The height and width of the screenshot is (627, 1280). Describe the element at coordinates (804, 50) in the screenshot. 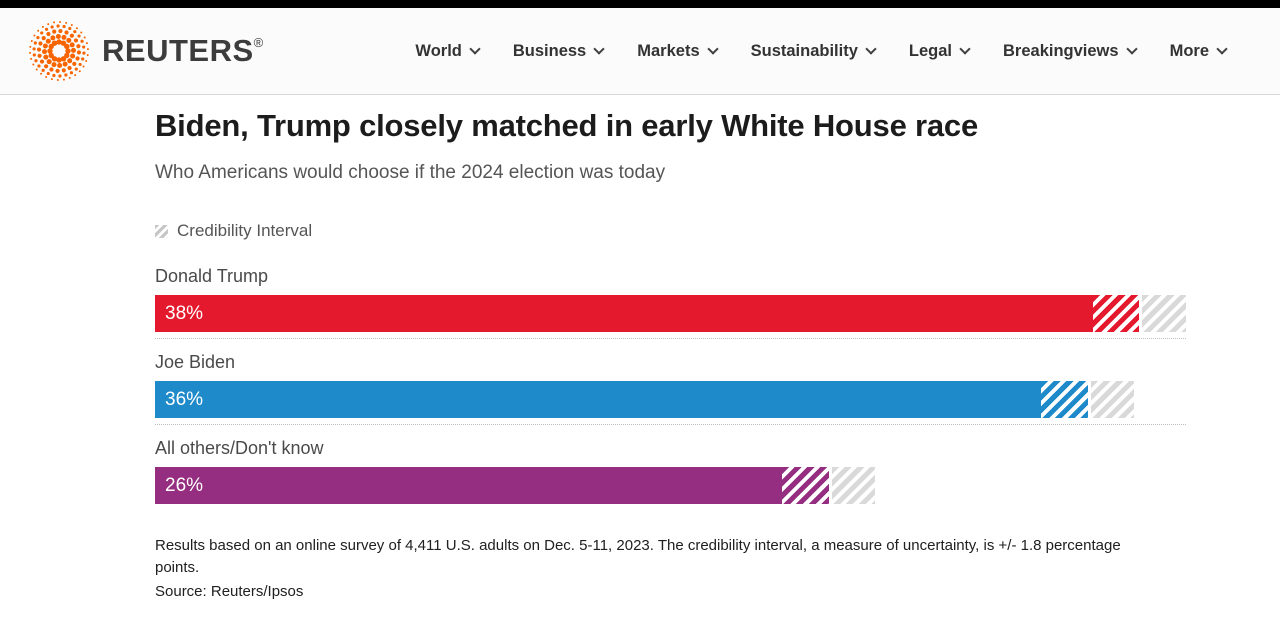

I see `nav-item-label: Sustainability` at that location.